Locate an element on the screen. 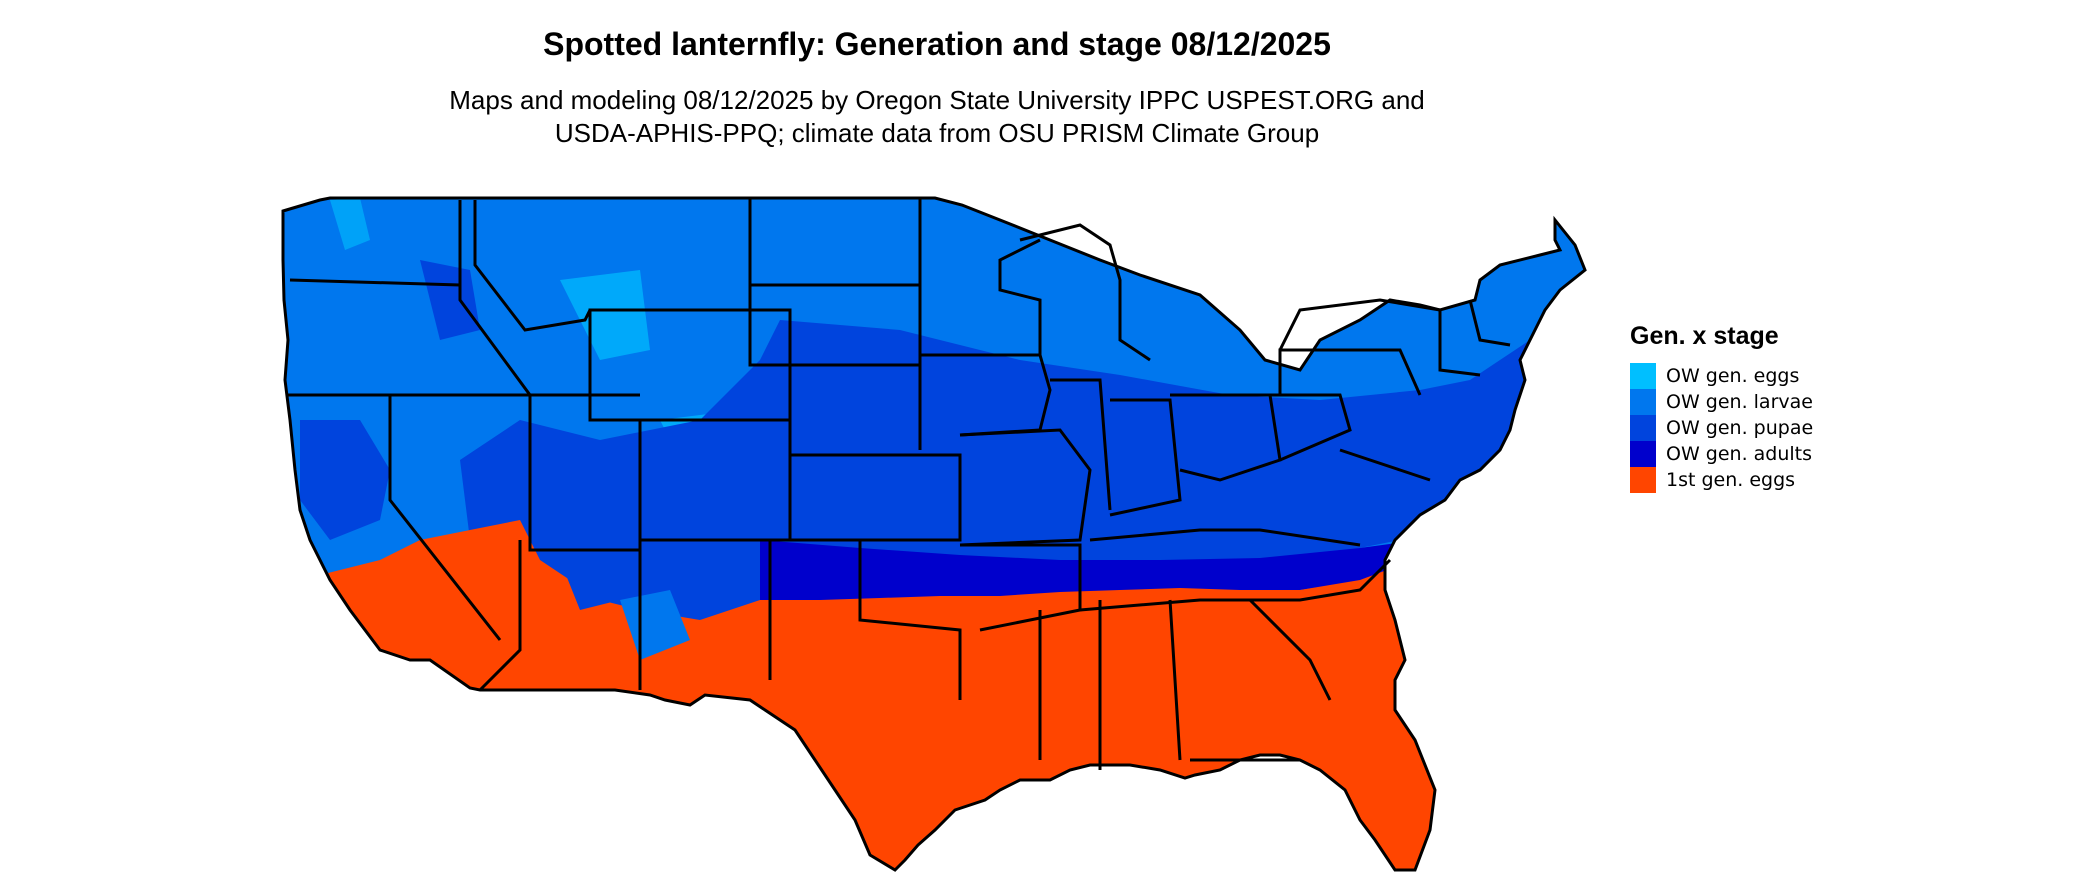 Image resolution: width=2100 pixels, height=892 pixels. legend-title: Gen. x stage is located at coordinates (1704, 336).